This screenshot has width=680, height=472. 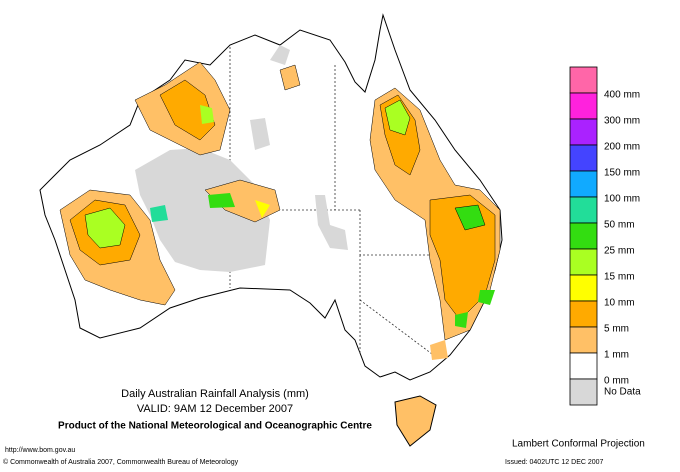 What do you see at coordinates (622, 392) in the screenshot?
I see `legend-label: No Data` at bounding box center [622, 392].